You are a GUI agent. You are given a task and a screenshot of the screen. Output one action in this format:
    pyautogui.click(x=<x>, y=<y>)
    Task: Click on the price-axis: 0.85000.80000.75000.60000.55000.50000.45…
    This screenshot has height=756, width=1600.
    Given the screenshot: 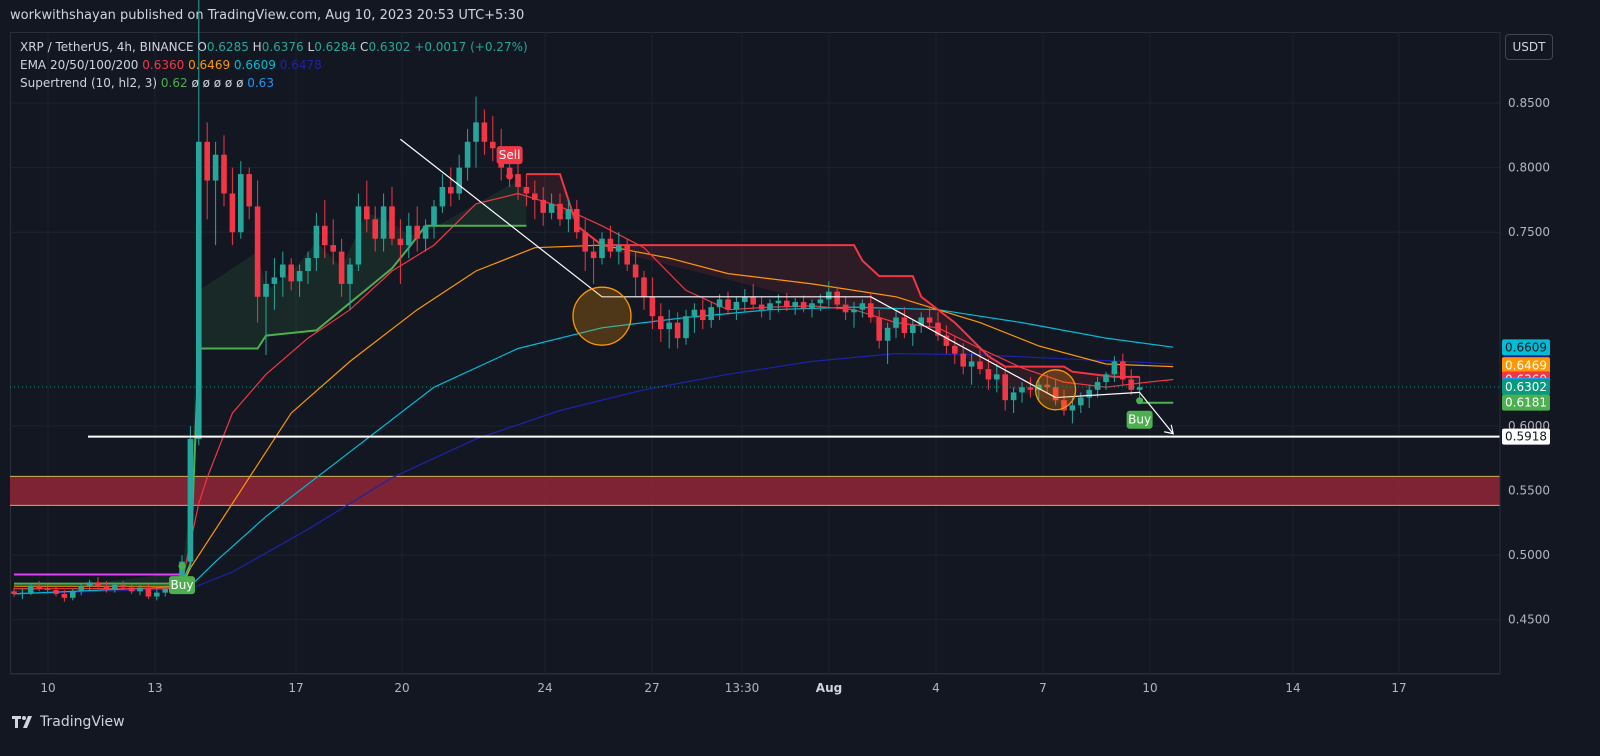 What is the action you would take?
    pyautogui.click(x=1524, y=353)
    